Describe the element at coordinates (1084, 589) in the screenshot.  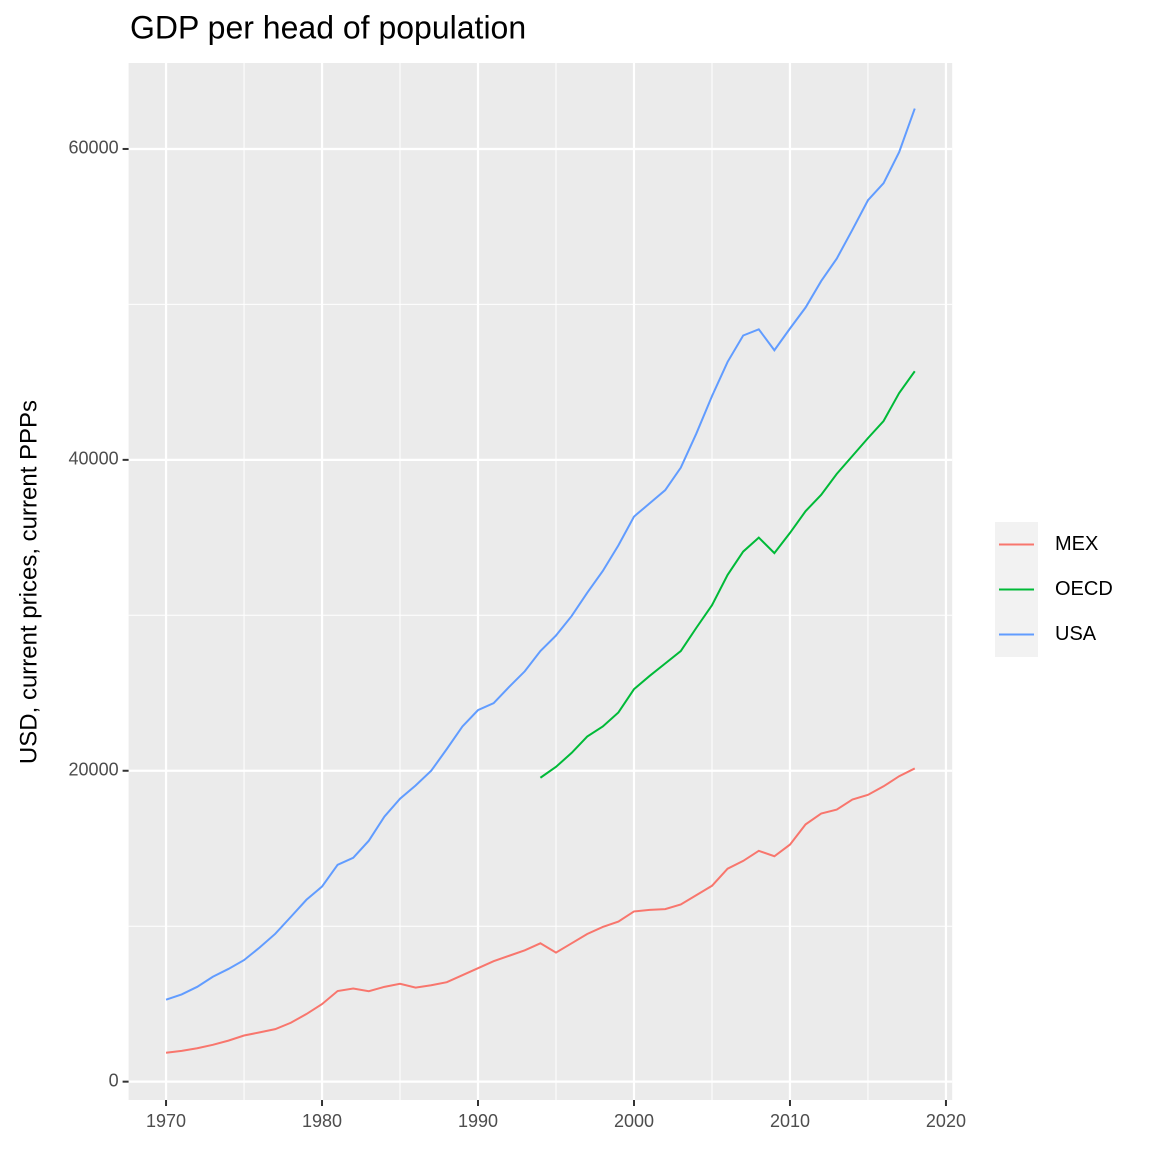
I see `legend-label: OECD` at that location.